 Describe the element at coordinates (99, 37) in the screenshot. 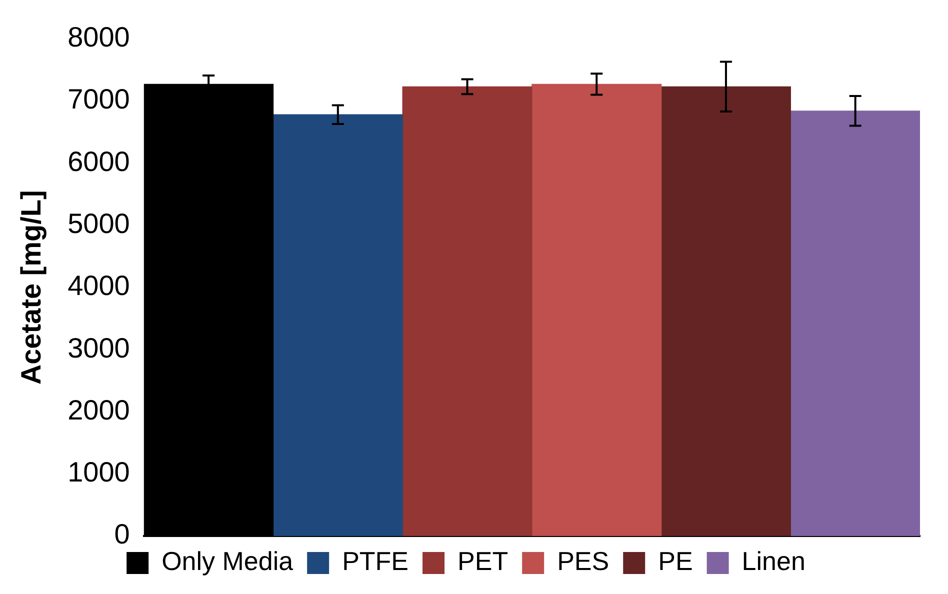

I see `y-tick-label: 8000` at that location.